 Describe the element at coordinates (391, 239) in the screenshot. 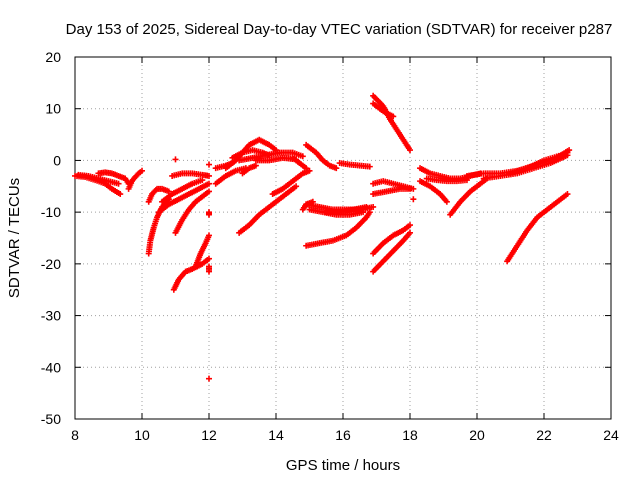

I see `series-t40` at that location.